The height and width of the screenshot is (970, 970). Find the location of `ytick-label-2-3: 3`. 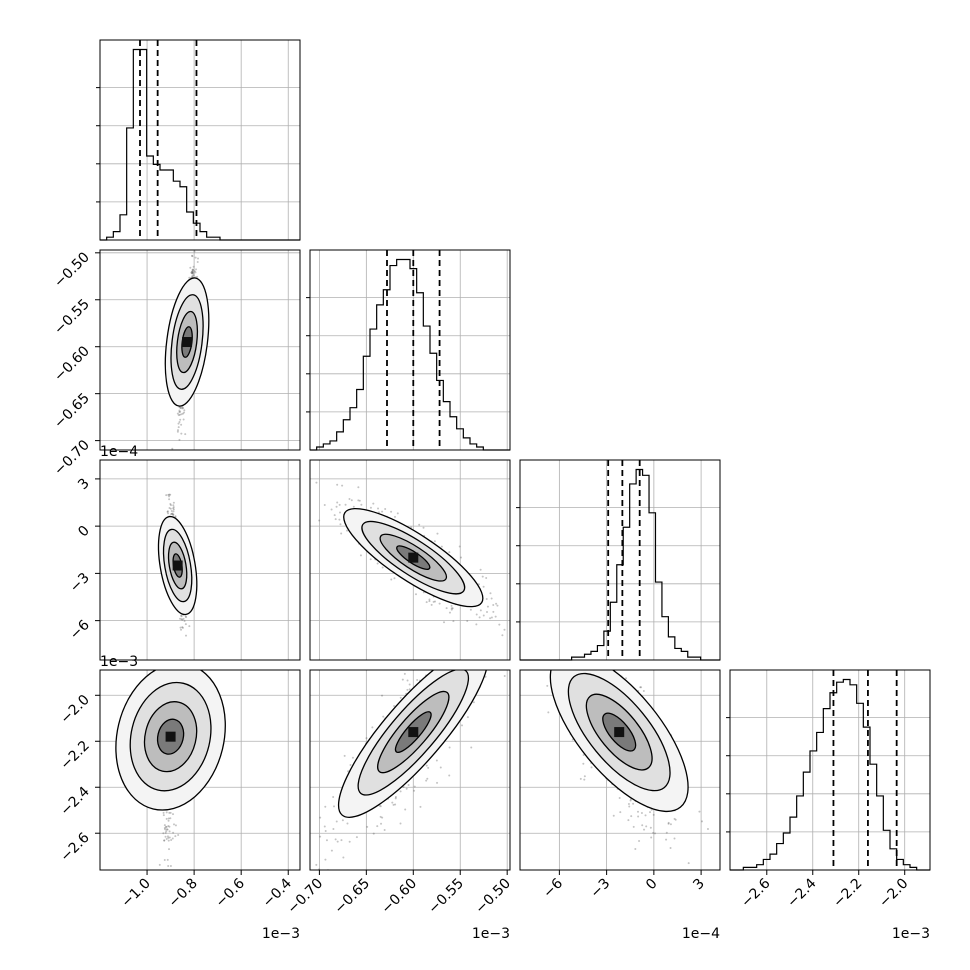

ytick-label-2-3: 3 is located at coordinates (84, 484).